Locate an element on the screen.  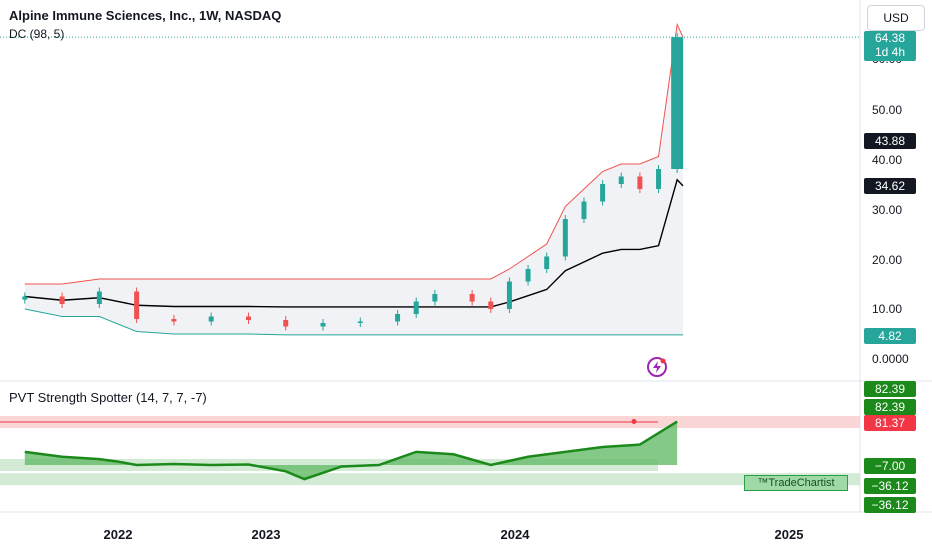
middle-band-badge: 34.62 is located at coordinates (890, 186).